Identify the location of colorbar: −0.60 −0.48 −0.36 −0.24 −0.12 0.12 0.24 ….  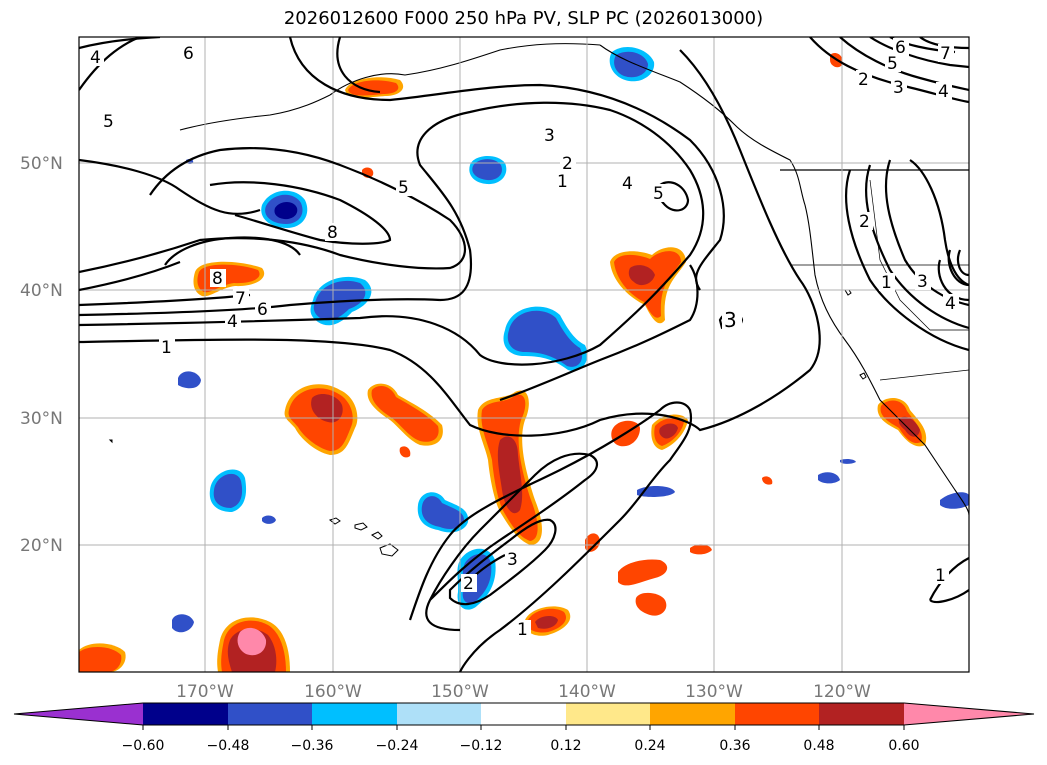
(524, 728).